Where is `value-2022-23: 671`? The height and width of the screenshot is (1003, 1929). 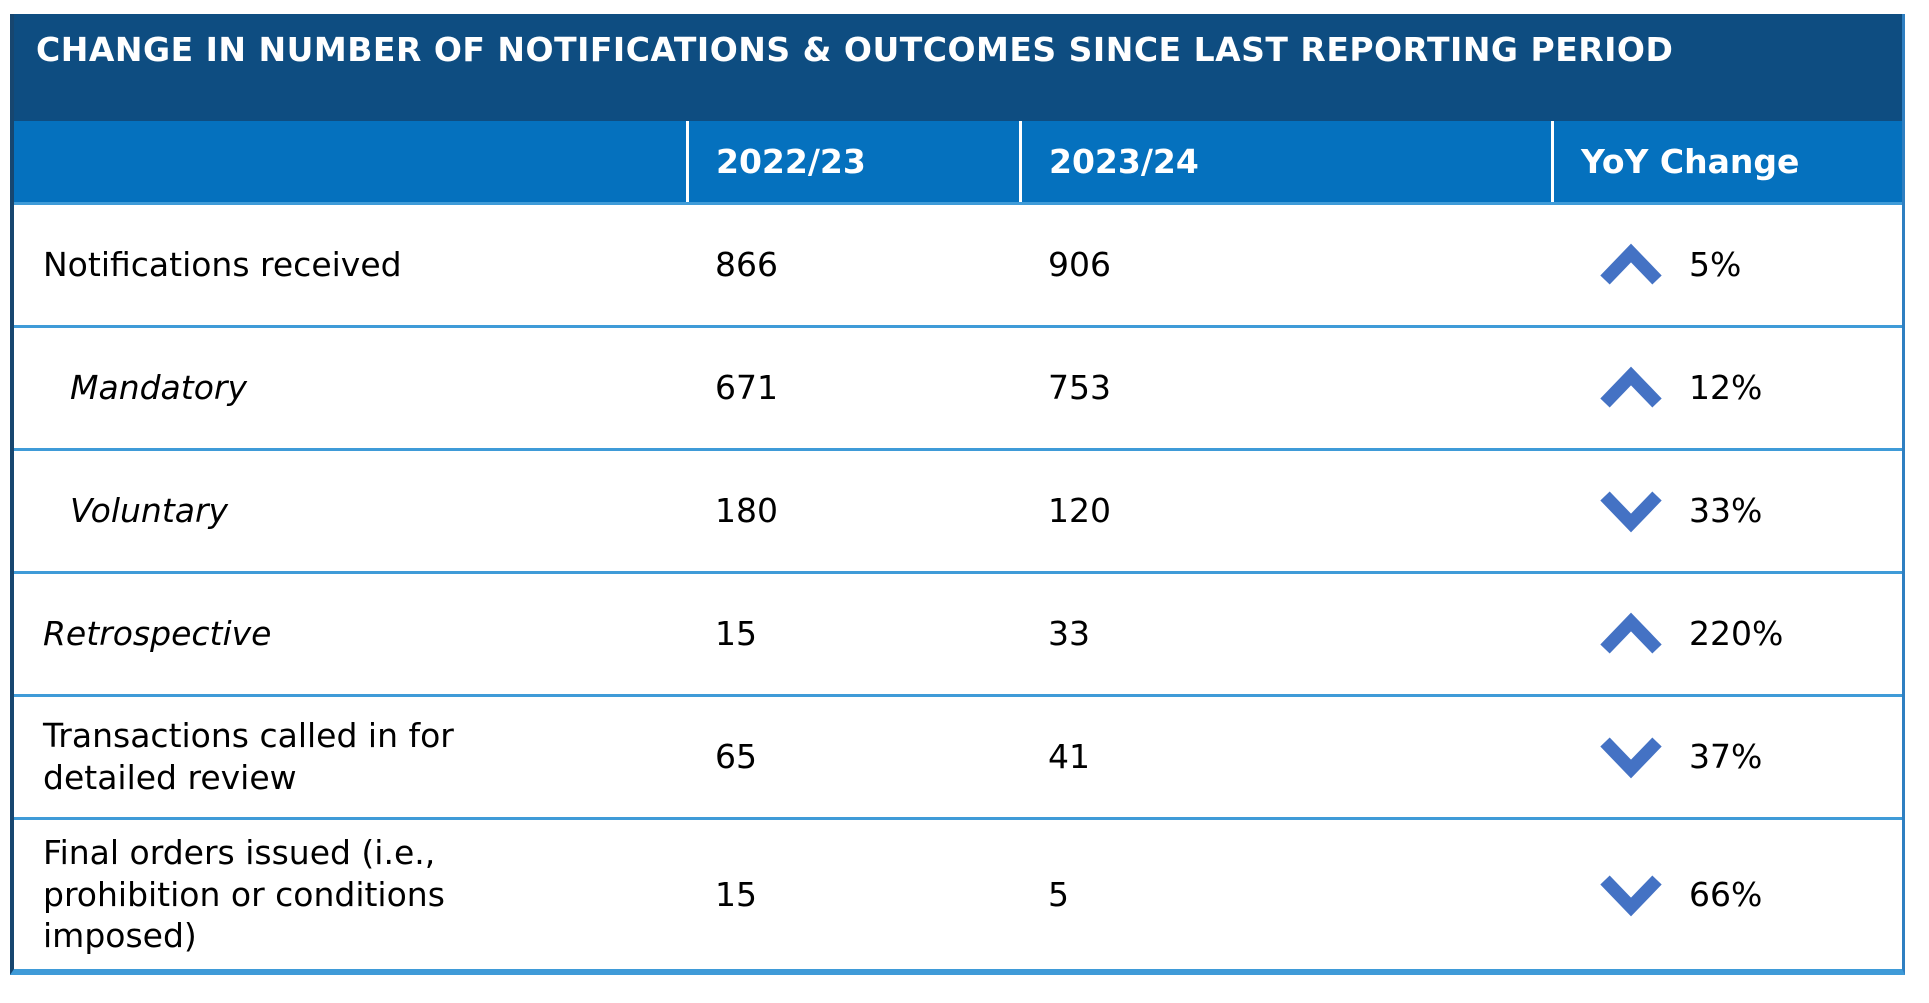
value-2022-23: 671 is located at coordinates (746, 388).